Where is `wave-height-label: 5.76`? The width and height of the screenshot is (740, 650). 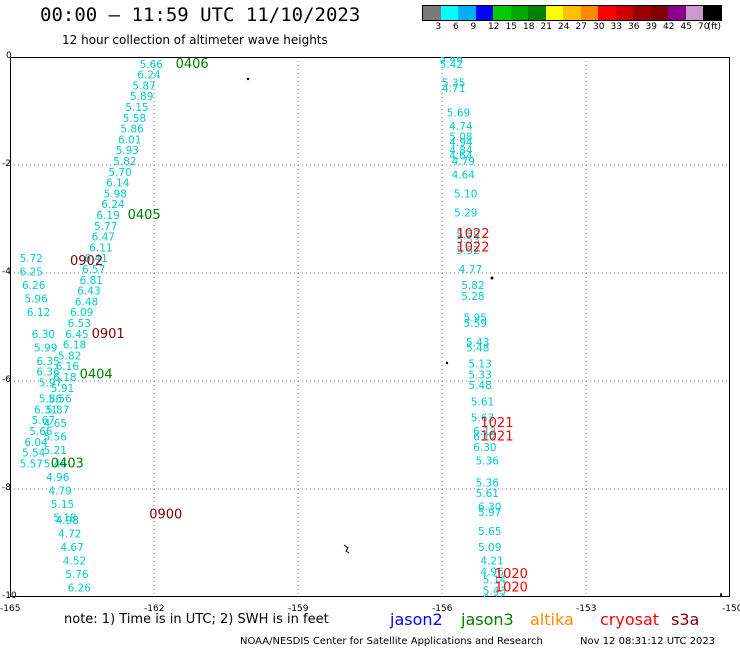 wave-height-label: 5.76 is located at coordinates (77, 575).